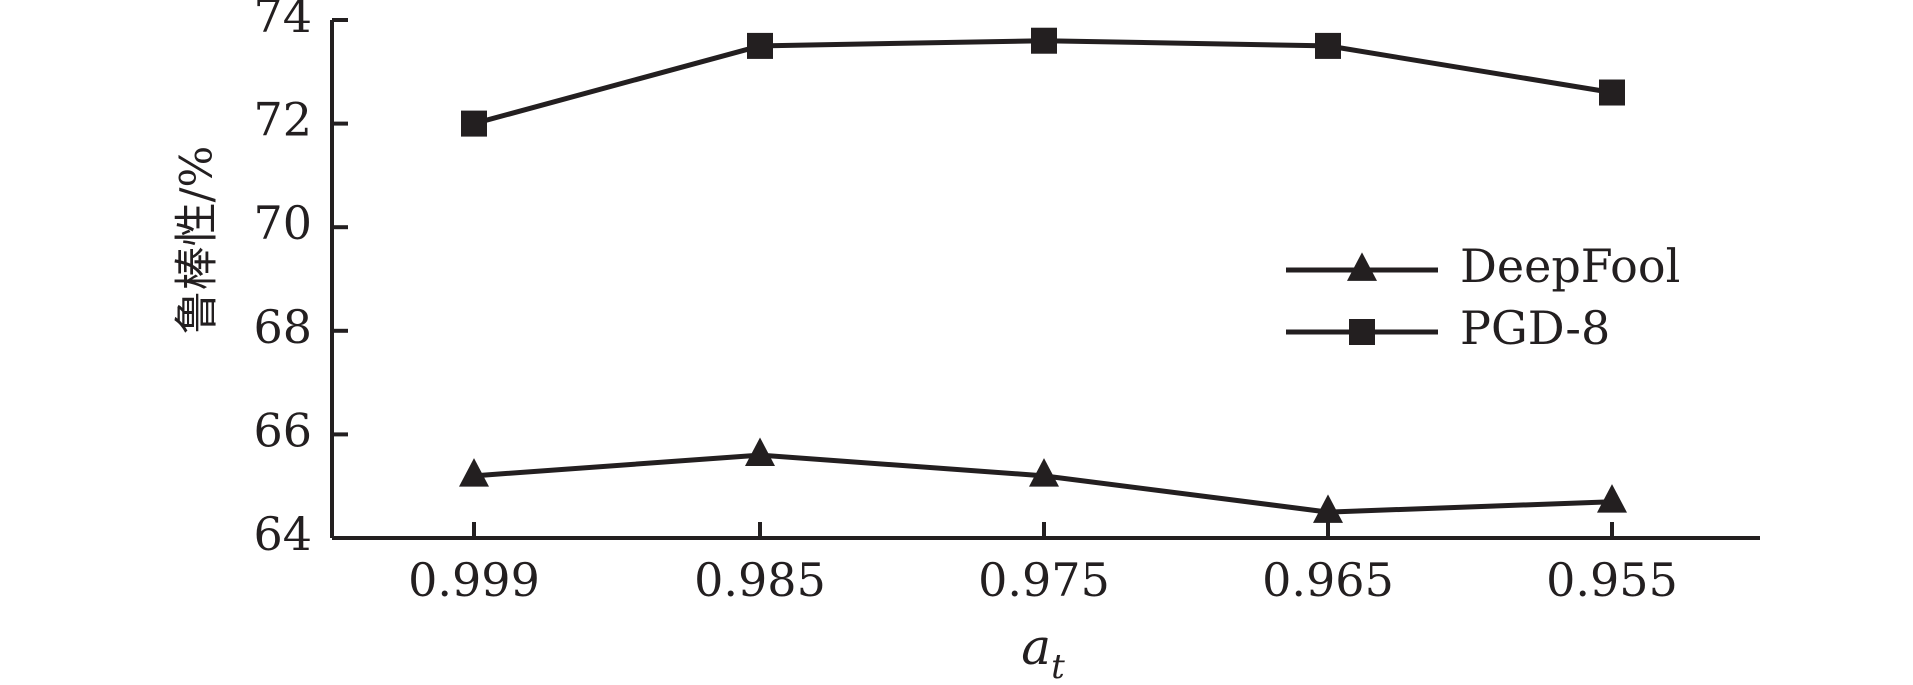 The image size is (1913, 685). I want to click on y-axis-label: 鲁棒性/%, so click(197, 240).